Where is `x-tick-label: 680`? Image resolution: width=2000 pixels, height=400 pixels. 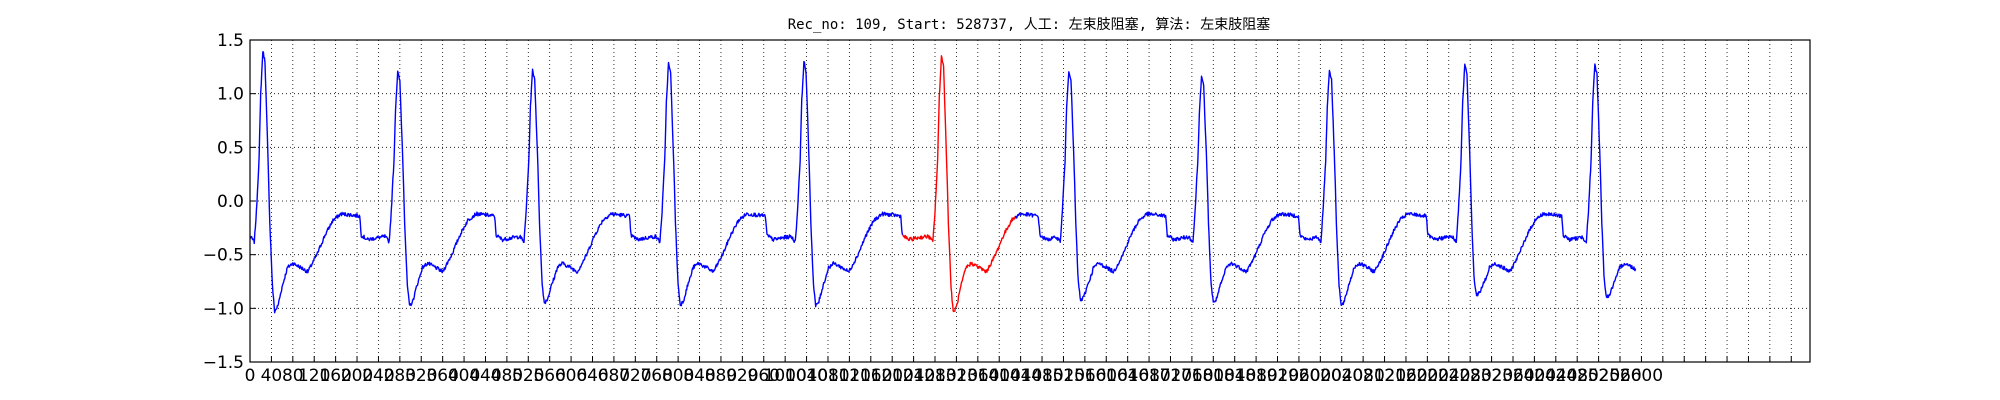 x-tick-label: 680 is located at coordinates (614, 376).